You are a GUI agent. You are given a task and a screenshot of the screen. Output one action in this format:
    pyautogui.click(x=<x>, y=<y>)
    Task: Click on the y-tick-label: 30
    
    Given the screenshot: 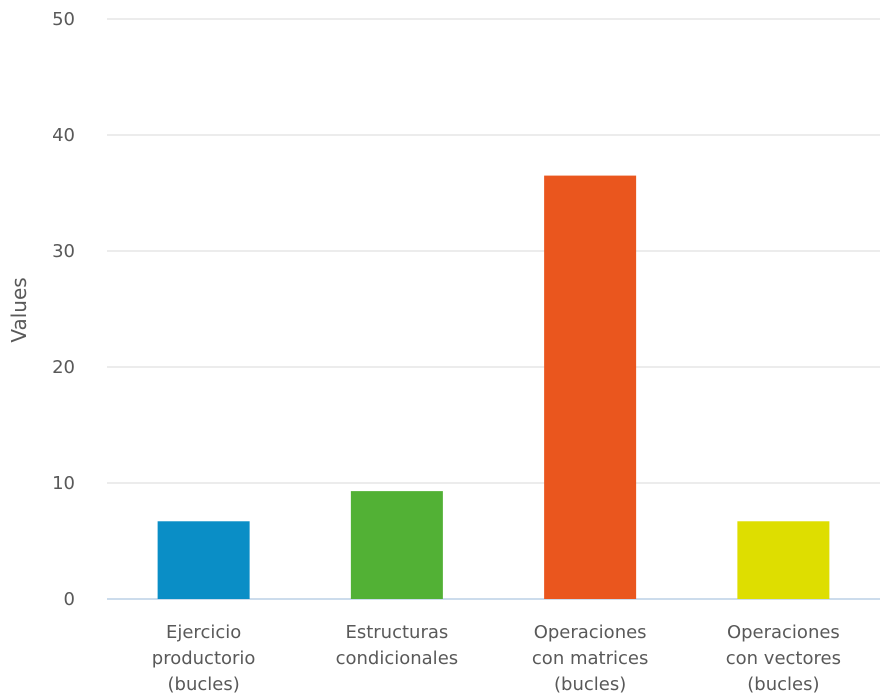 What is the action you would take?
    pyautogui.click(x=63, y=251)
    